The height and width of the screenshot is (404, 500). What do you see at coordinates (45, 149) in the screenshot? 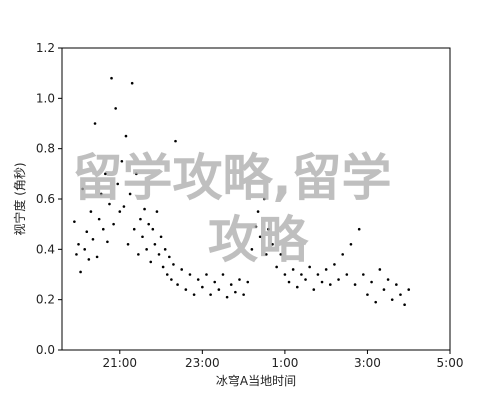
I see `y-tick-label: 0.8` at bounding box center [45, 149].